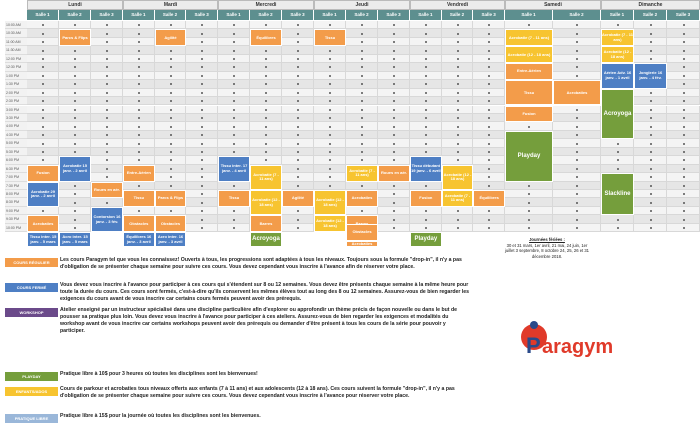  What do you see at coordinates (234, 169) in the screenshot?
I see `class-block: Tissu inter. 17 janv. - 4 avril` at bounding box center [234, 169].